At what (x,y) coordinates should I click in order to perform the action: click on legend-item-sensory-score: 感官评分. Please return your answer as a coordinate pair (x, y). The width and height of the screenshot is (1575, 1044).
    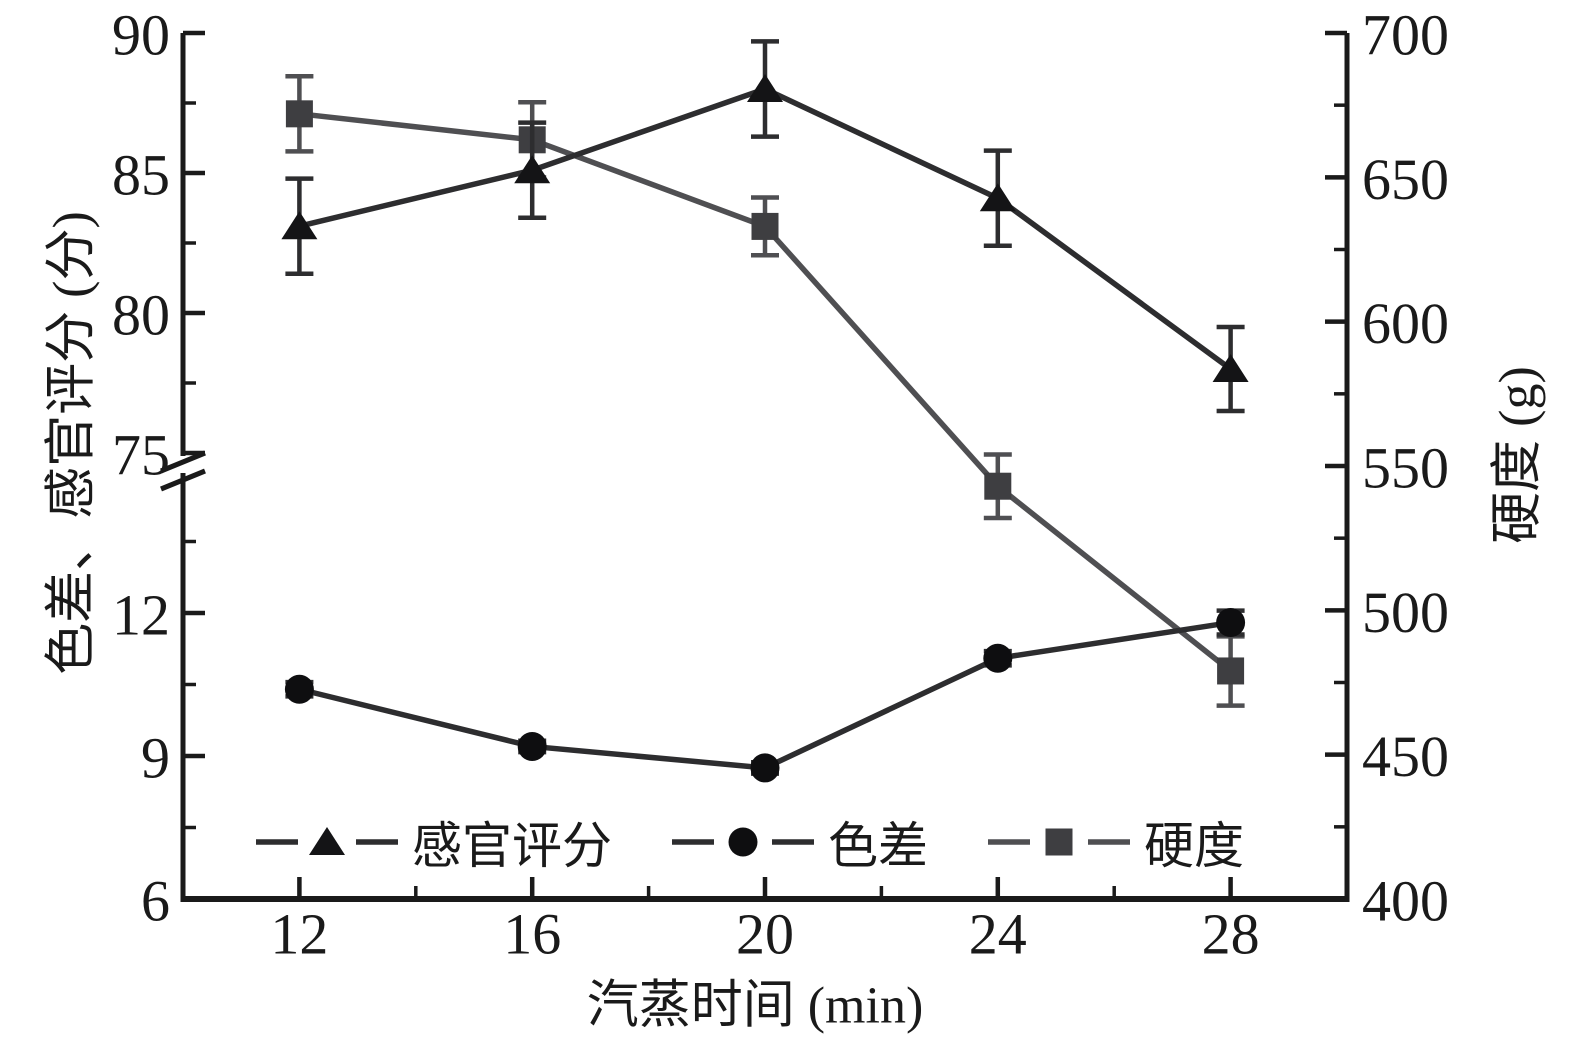
    Looking at the image, I should click on (432, 842).